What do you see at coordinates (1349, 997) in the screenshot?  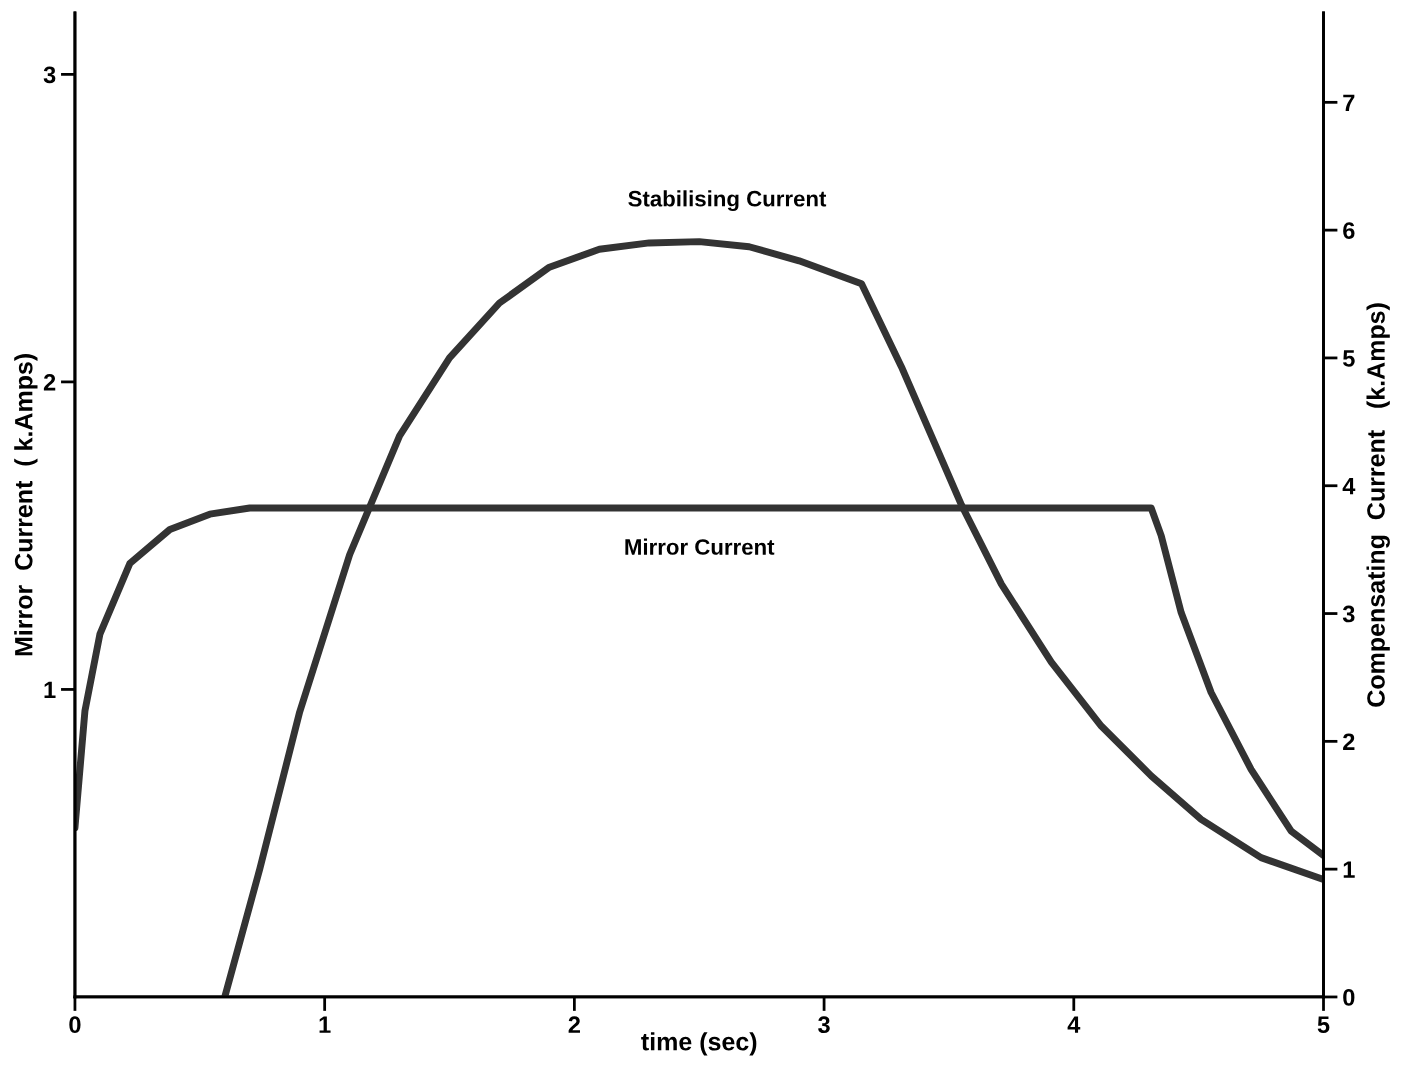 I see `y2-tick-label: 0` at bounding box center [1349, 997].